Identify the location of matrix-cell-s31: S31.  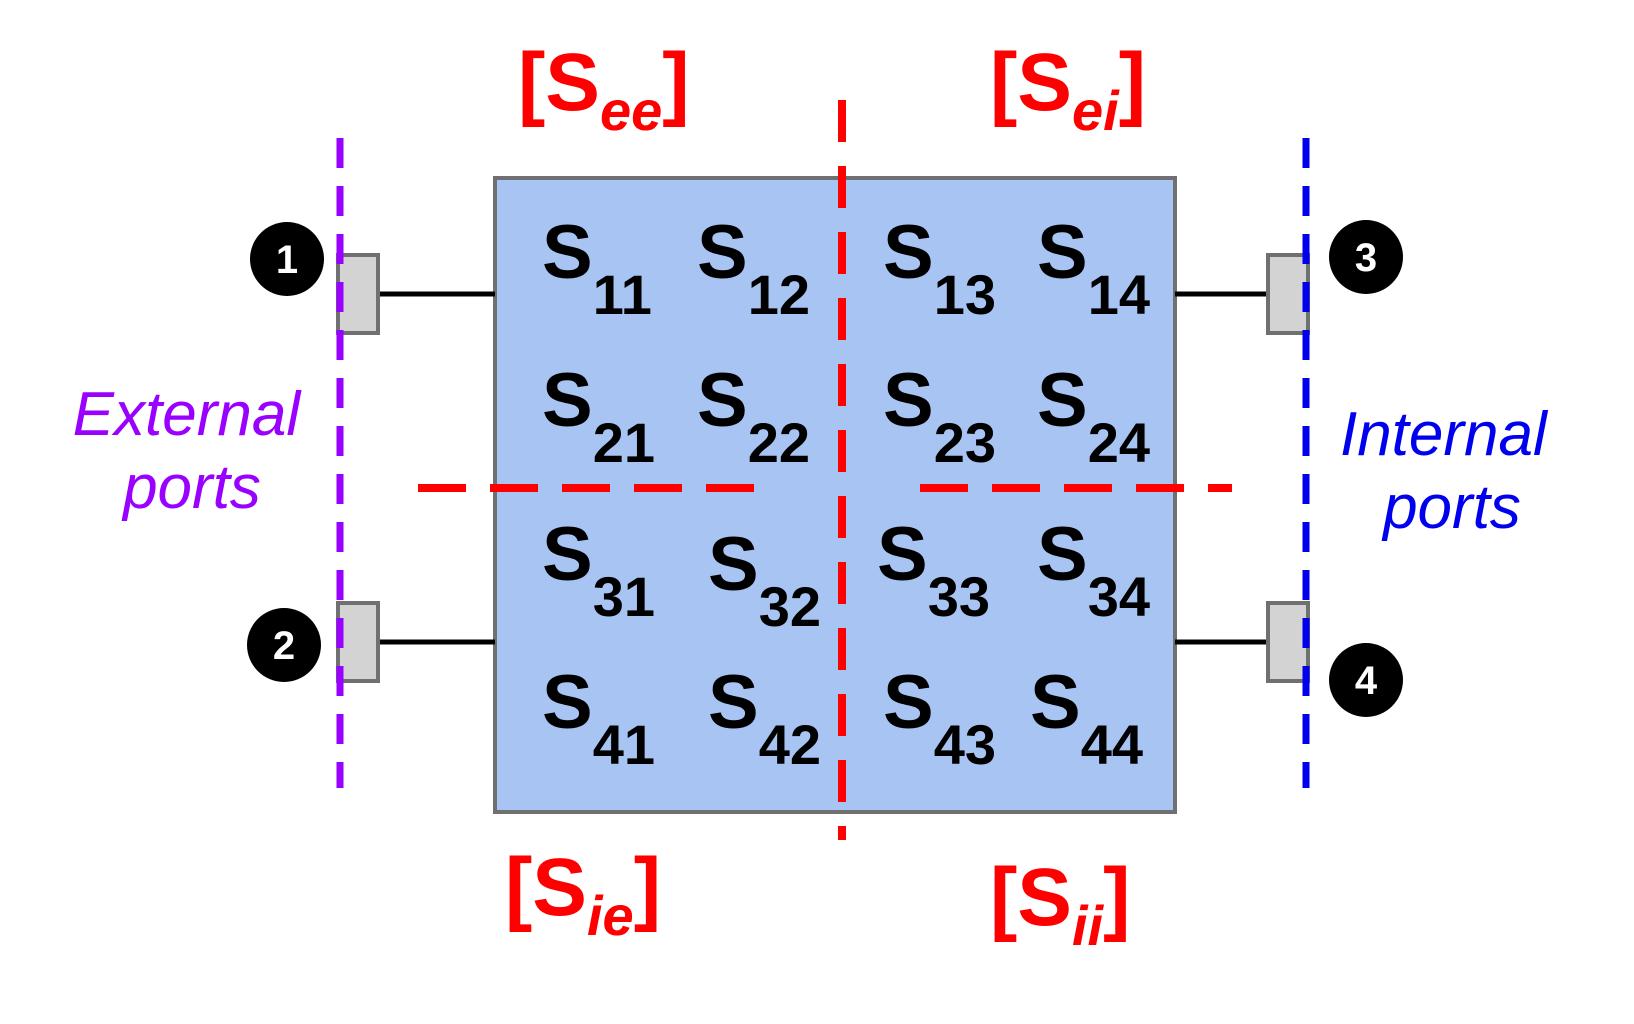
(598, 570).